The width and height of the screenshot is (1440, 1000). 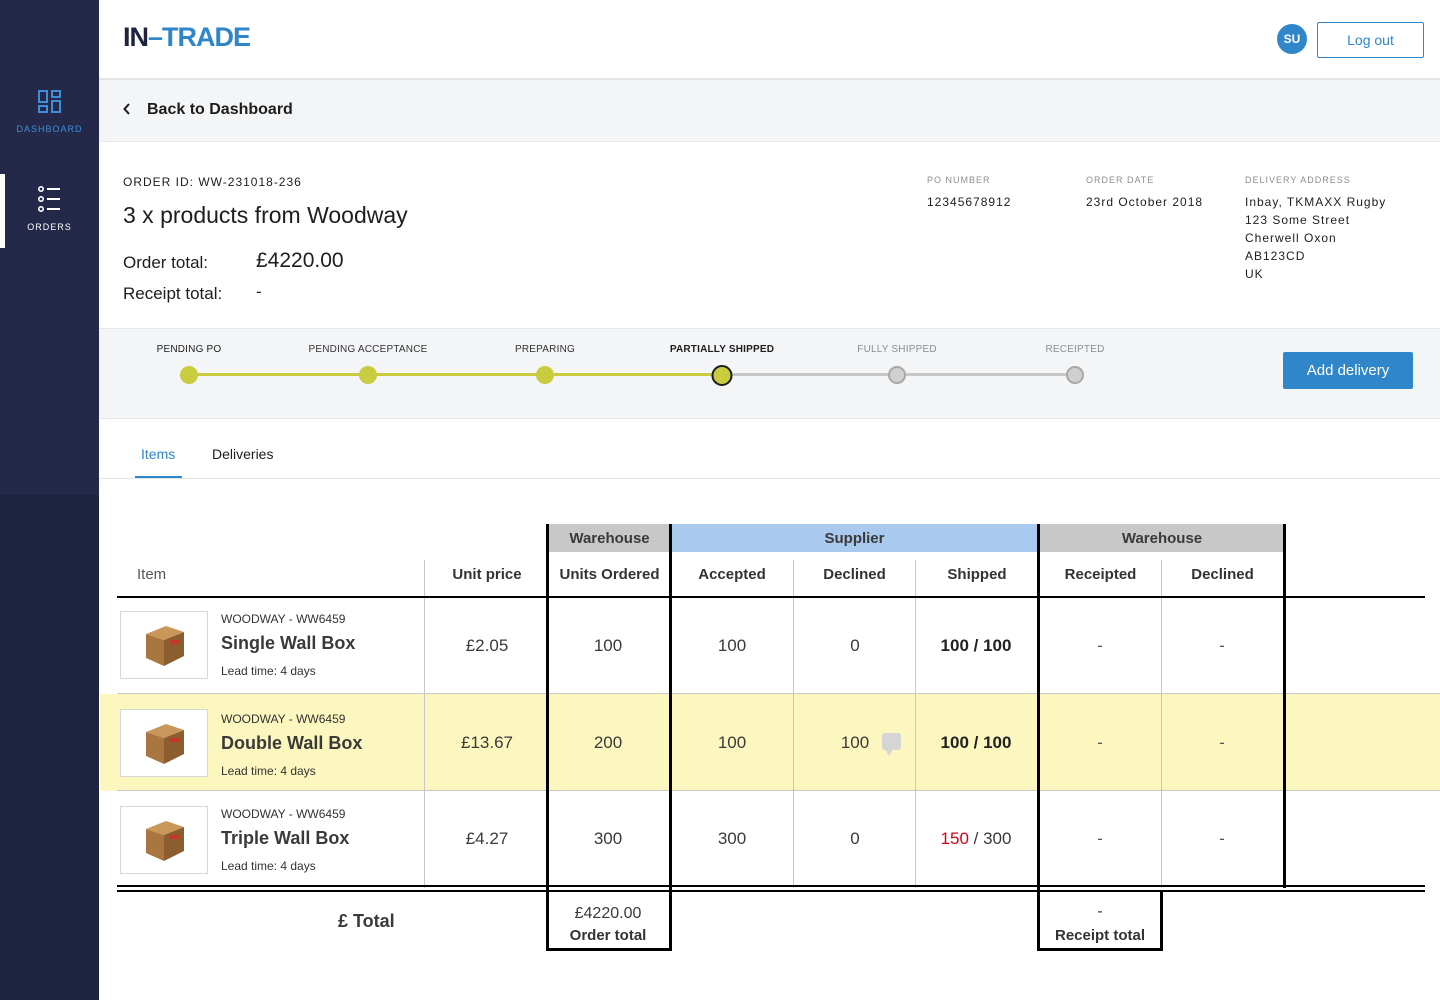 I want to click on unit-price: £4.27, so click(x=487, y=838).